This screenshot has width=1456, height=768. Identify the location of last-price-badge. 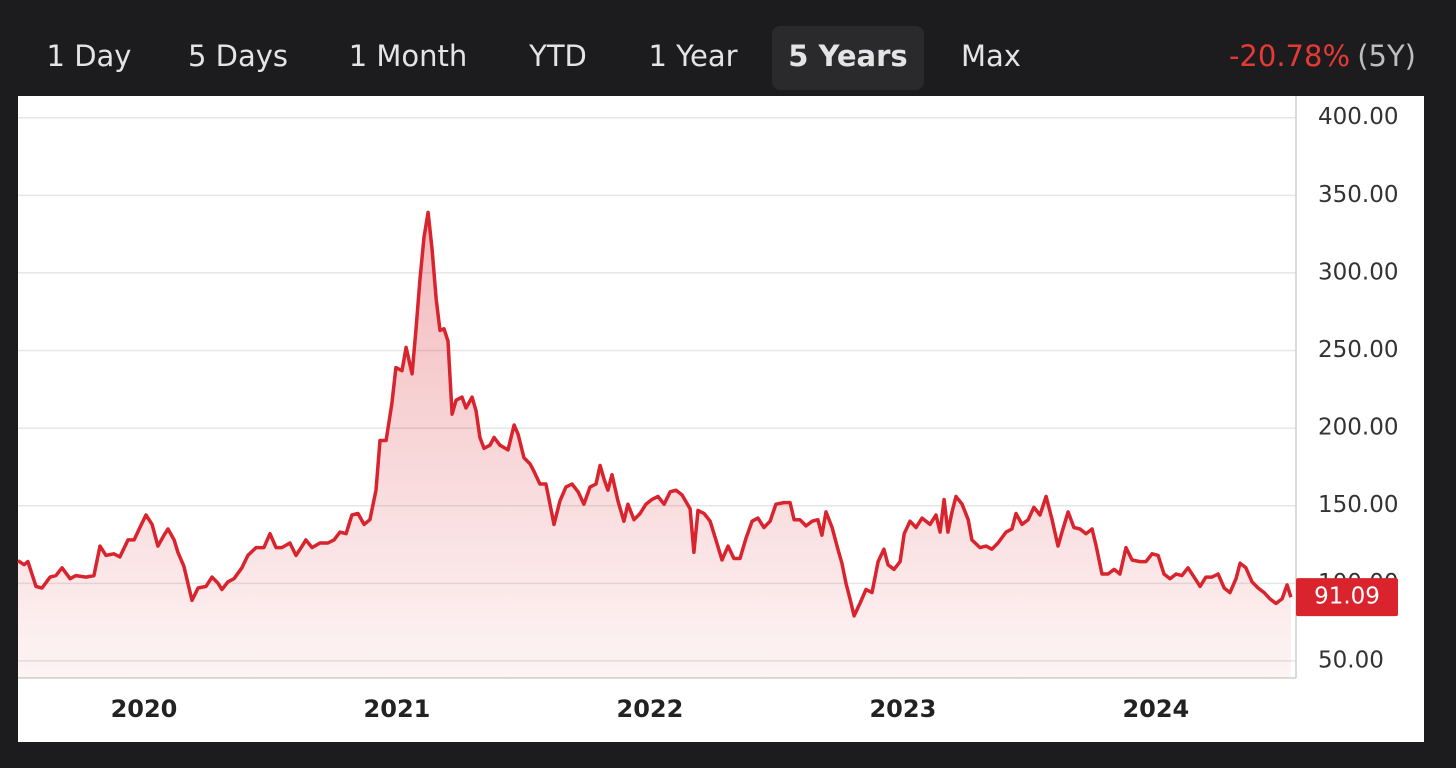
(1347, 597).